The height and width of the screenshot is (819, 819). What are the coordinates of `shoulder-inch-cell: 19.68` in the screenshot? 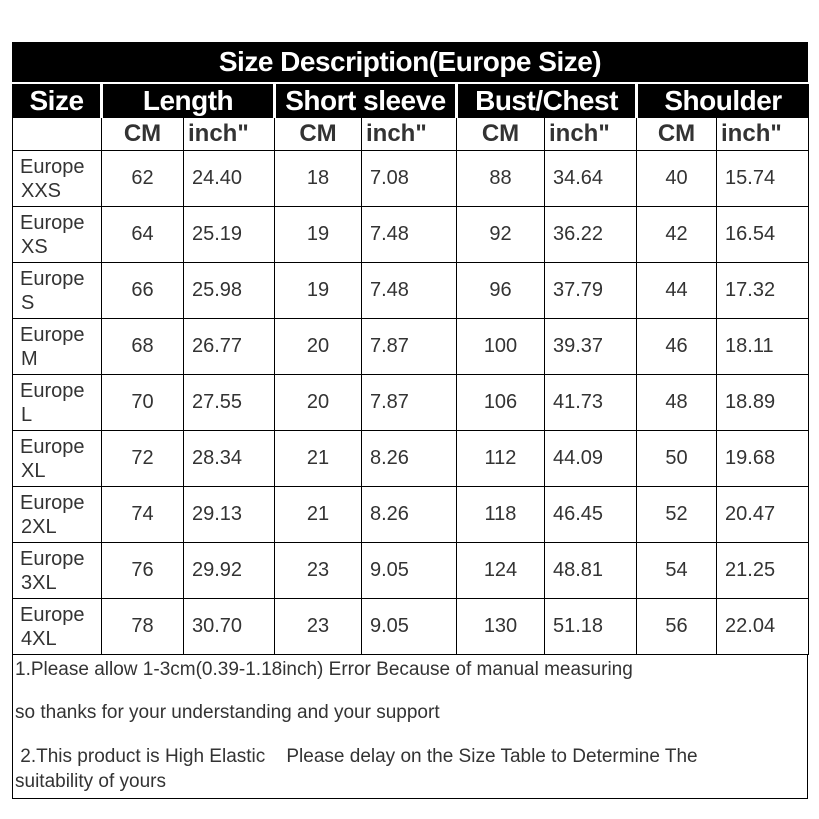 It's located at (763, 458).